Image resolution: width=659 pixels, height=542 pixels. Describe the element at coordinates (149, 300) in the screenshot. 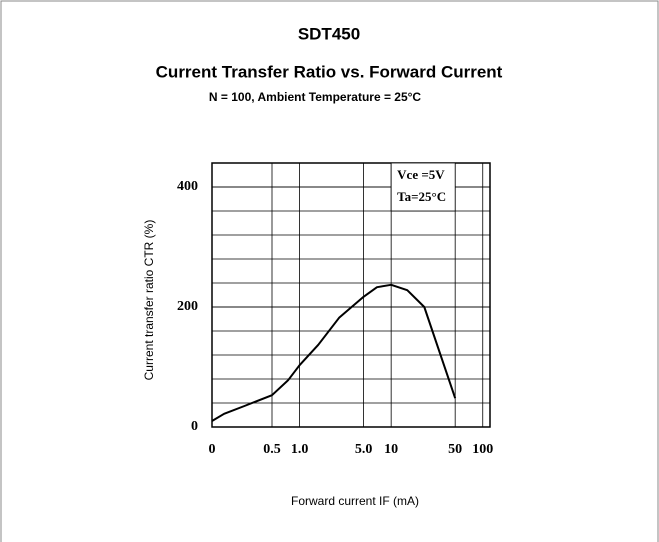

I see `y-axis-label: Current transfer ratio CTR (%)` at that location.